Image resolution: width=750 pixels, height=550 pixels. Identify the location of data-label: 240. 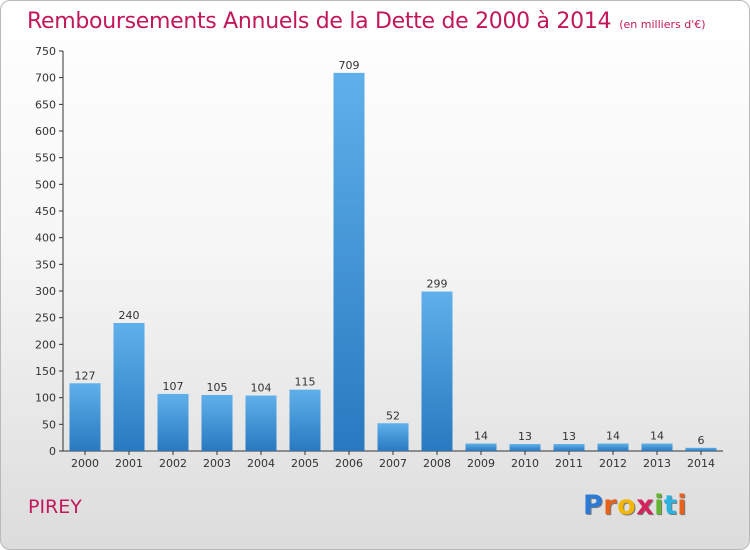
(129, 315).